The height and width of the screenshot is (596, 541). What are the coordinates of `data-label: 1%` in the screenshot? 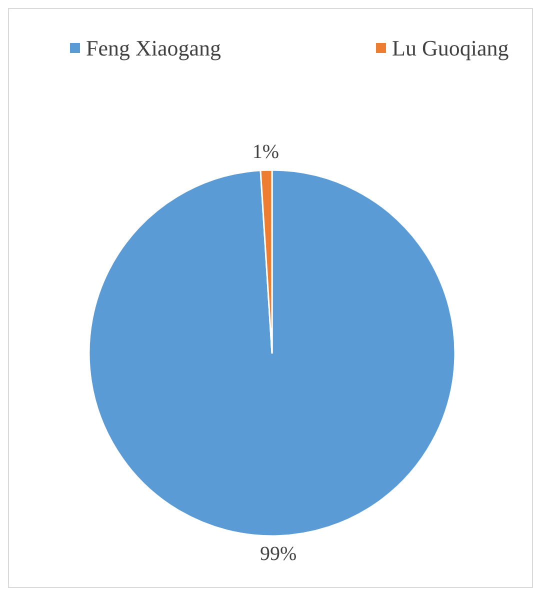 It's located at (266, 152).